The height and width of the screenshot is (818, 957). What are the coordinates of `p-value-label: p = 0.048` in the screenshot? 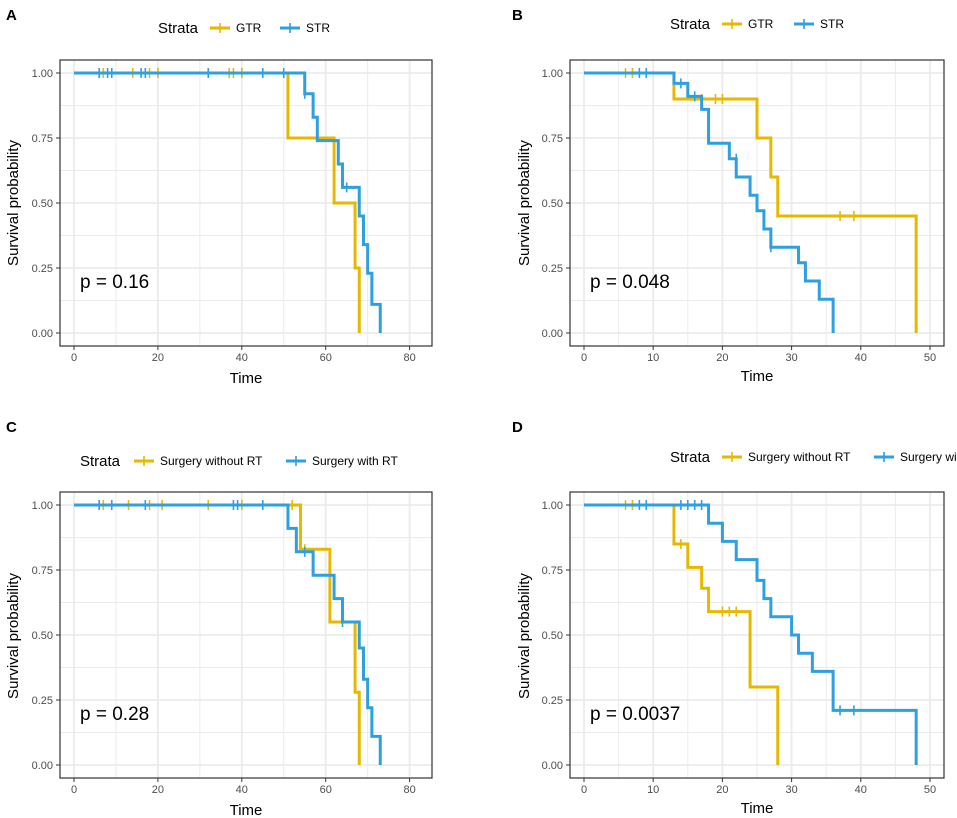 It's located at (630, 282).